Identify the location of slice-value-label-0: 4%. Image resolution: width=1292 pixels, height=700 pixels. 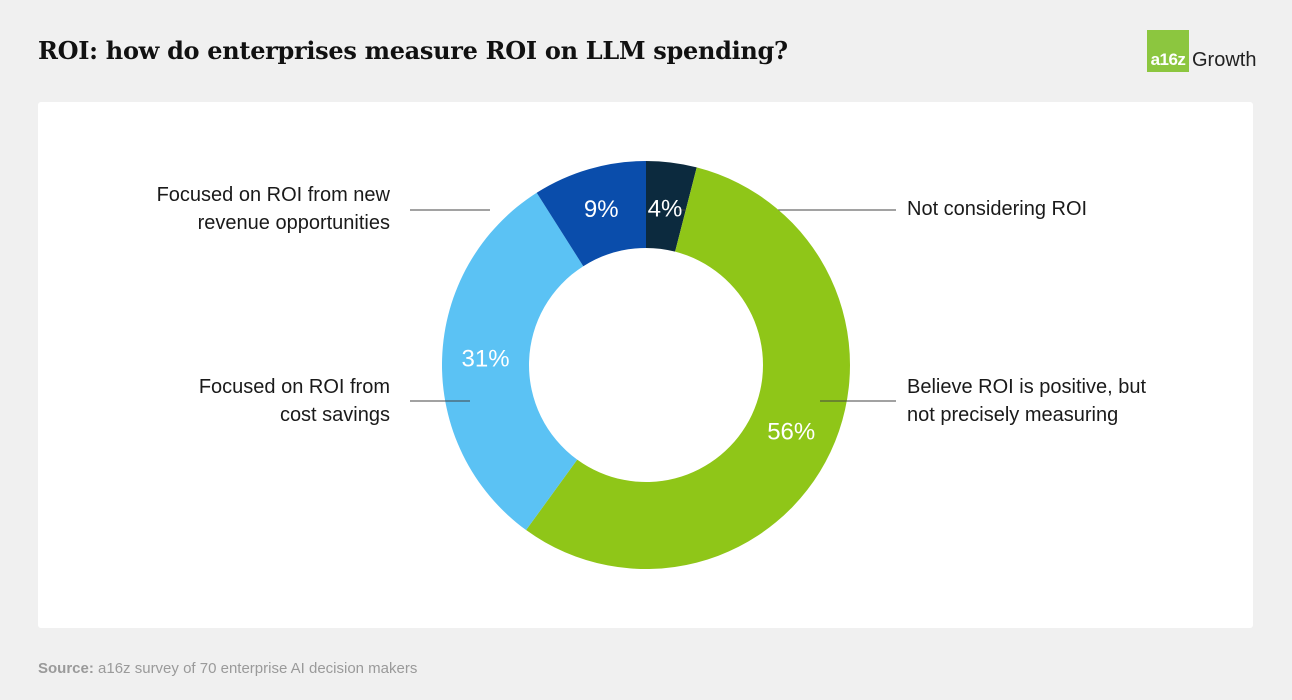
(665, 208).